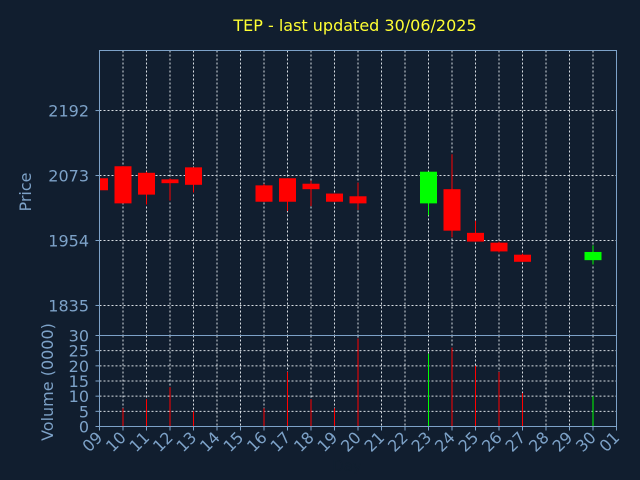 This screenshot has height=480, width=640. I want to click on x-axis-label: Day, so click(347, 466).